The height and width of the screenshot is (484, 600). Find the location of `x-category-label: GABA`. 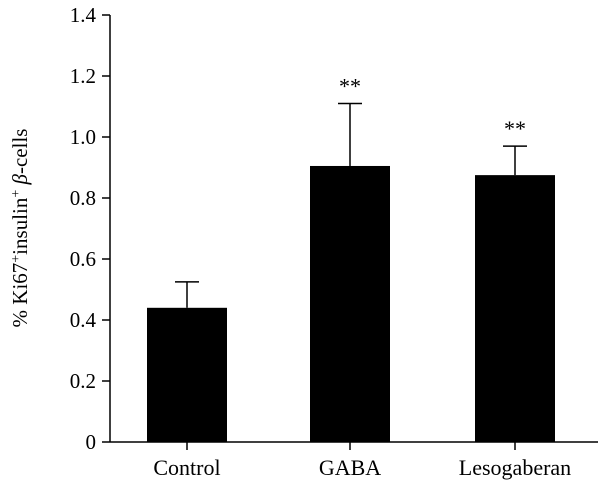

x-category-label: GABA is located at coordinates (350, 467).